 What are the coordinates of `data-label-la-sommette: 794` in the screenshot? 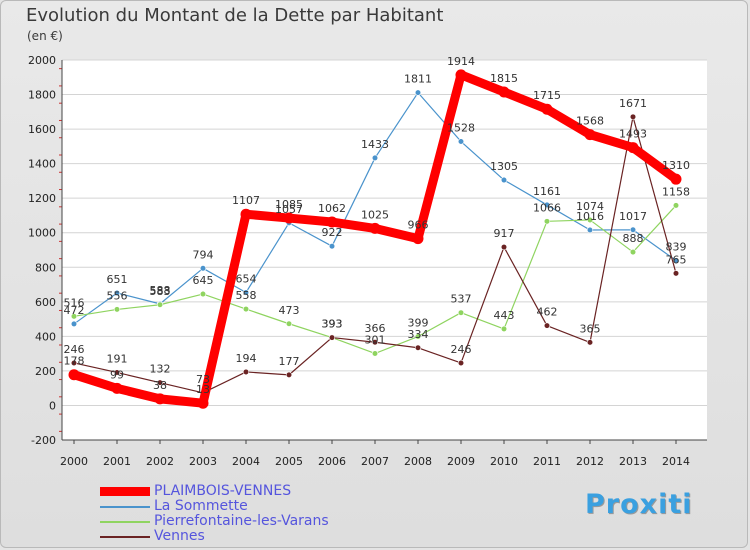 It's located at (203, 254).